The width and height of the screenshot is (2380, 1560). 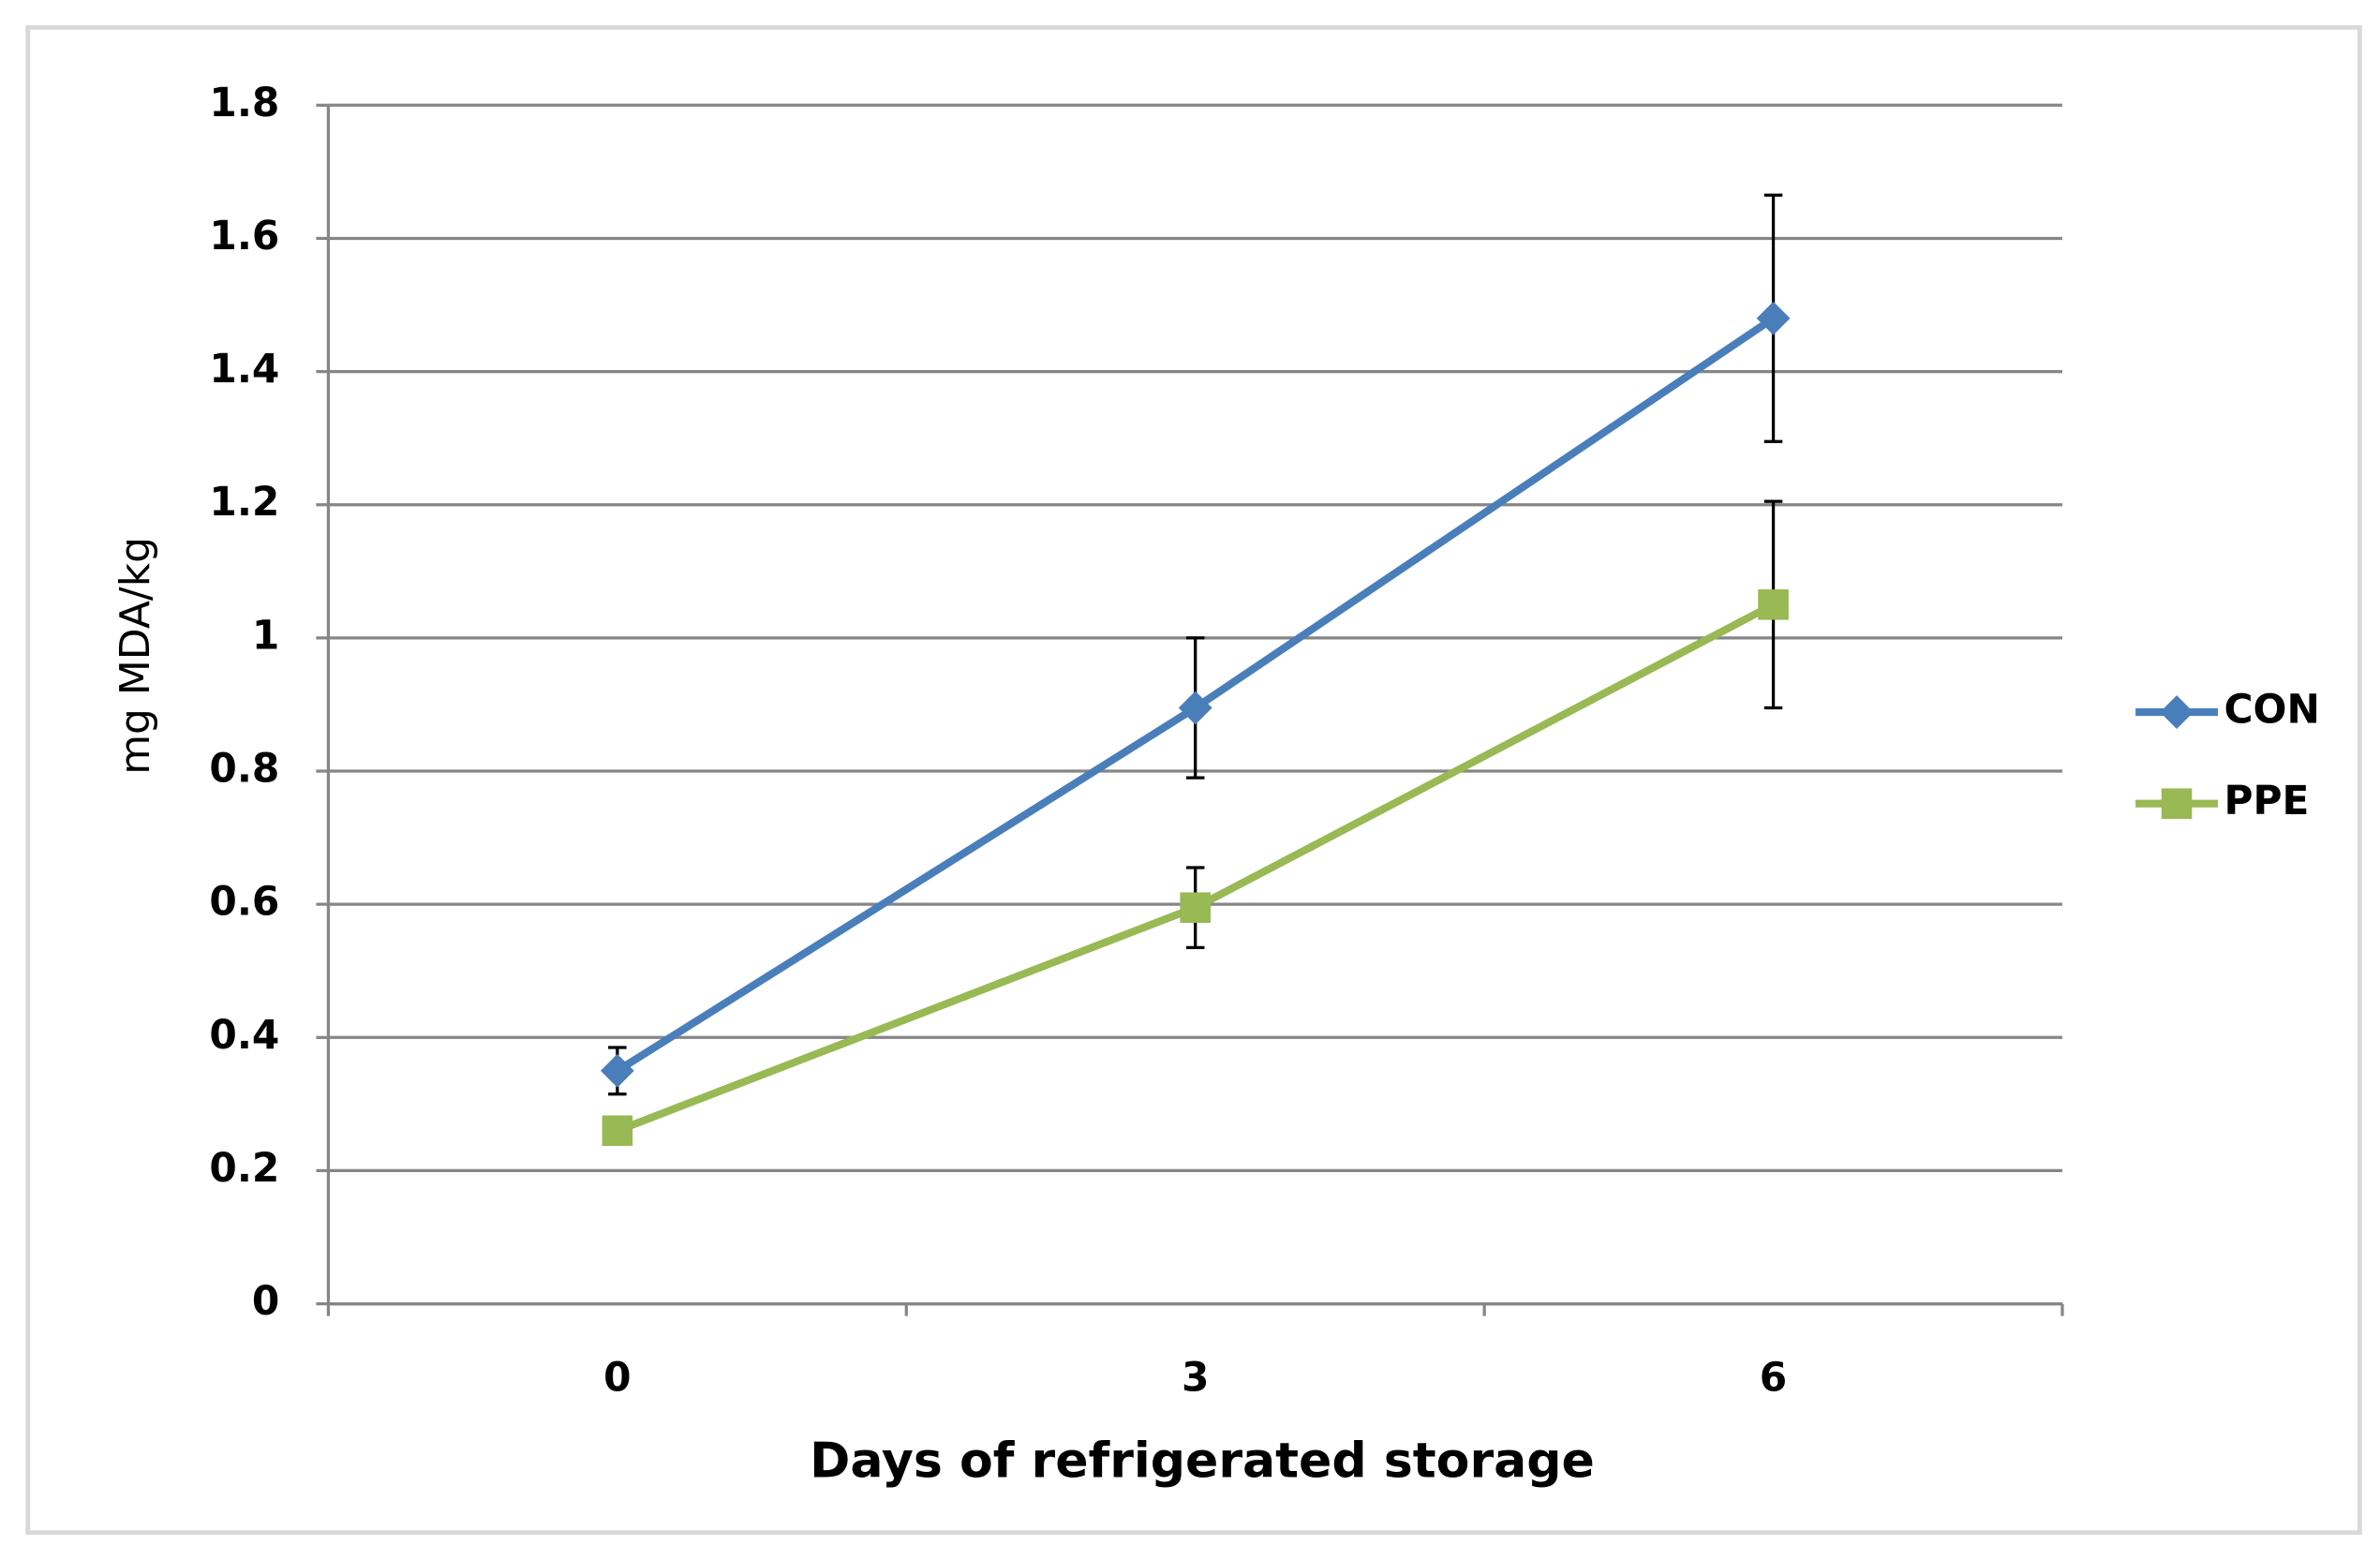 I want to click on y-tick-label: 0, so click(x=265, y=1301).